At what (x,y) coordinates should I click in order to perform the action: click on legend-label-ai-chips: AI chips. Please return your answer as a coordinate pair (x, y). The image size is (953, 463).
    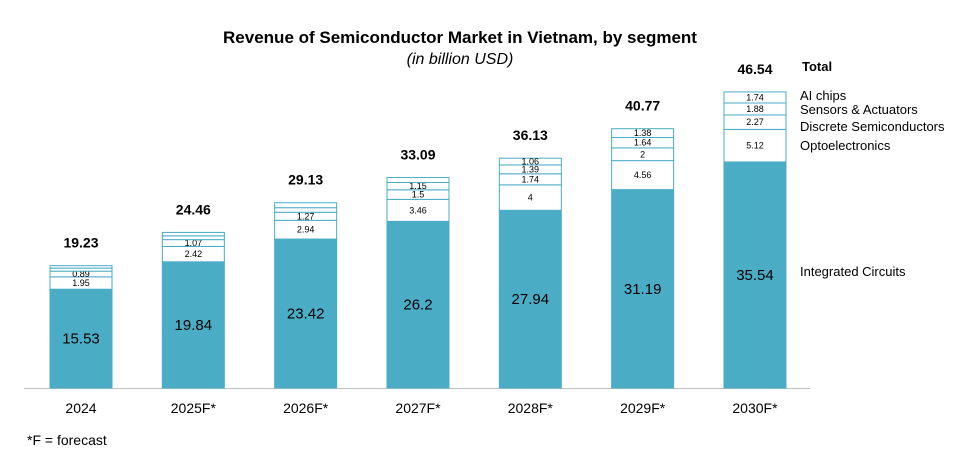
    Looking at the image, I should click on (823, 95).